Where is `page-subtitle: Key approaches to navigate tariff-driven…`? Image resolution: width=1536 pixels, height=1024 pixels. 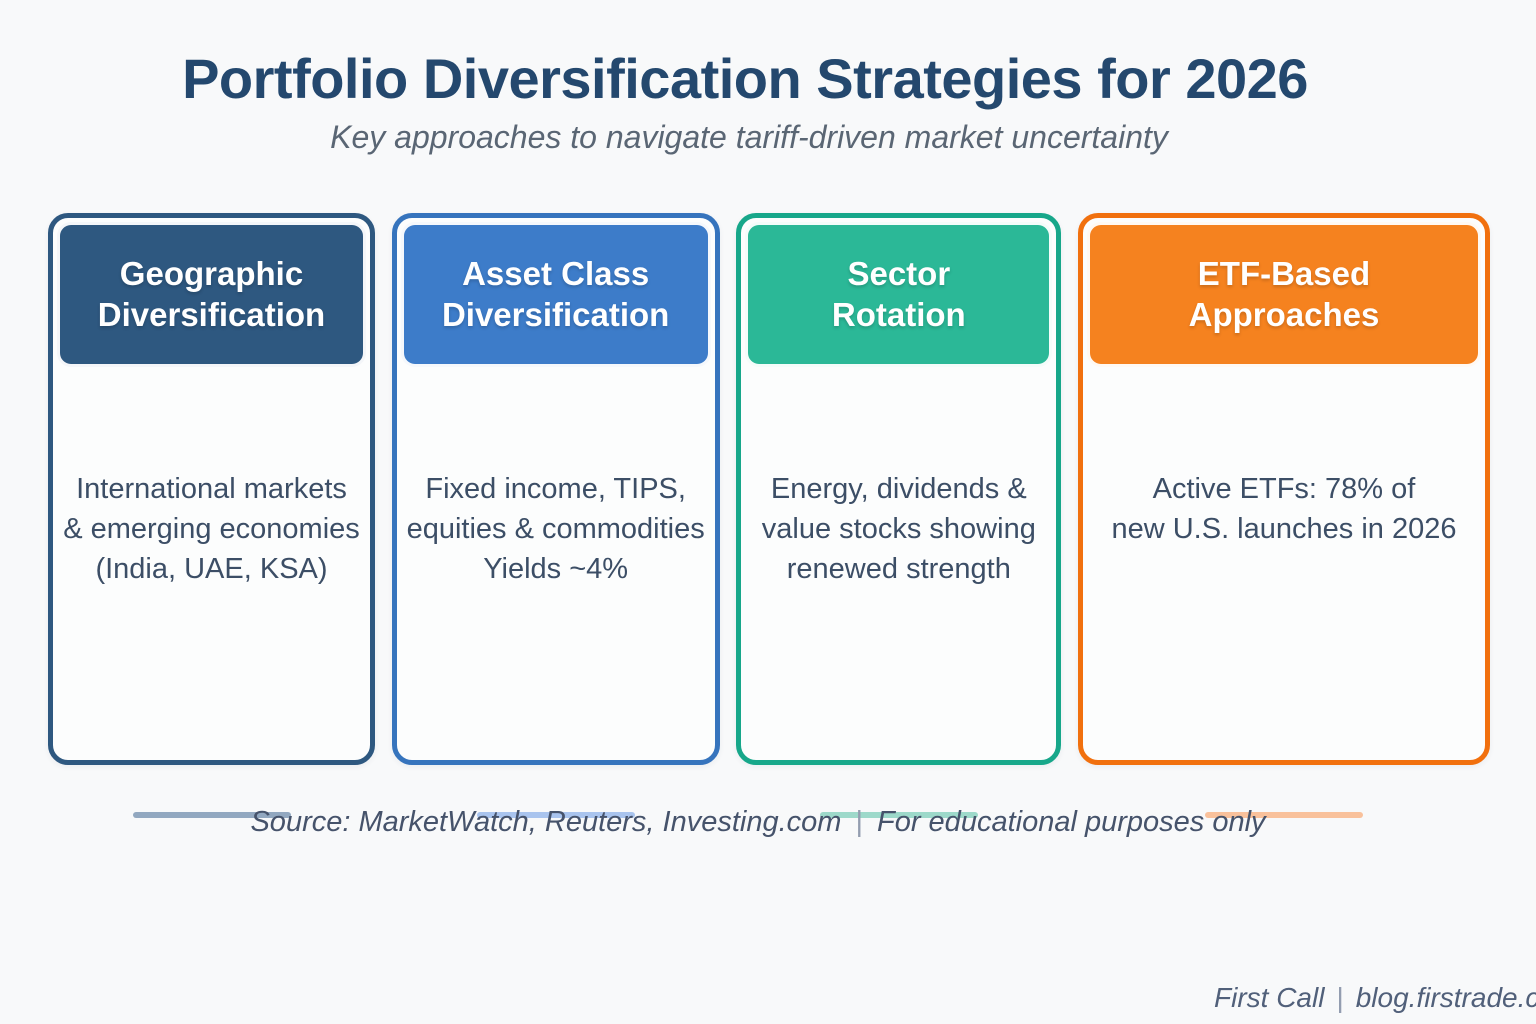
page-subtitle: Key approaches to navigate tariff-driven… is located at coordinates (749, 137).